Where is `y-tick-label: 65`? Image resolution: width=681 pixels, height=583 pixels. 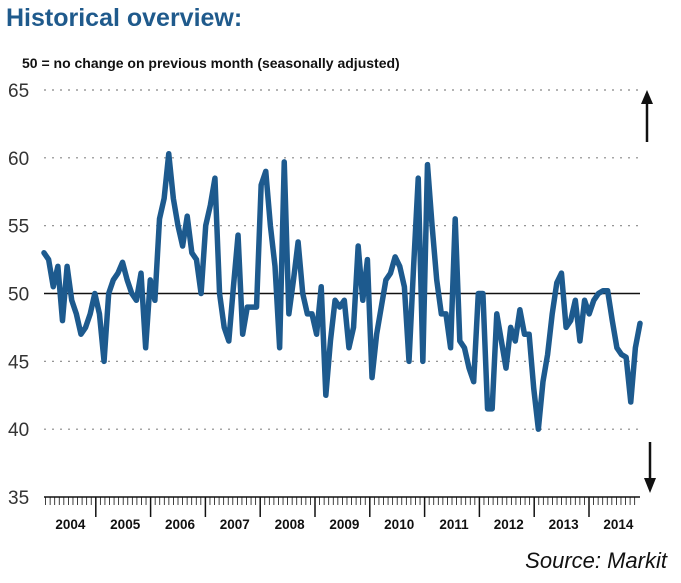
y-tick-label: 65 is located at coordinates (18, 91).